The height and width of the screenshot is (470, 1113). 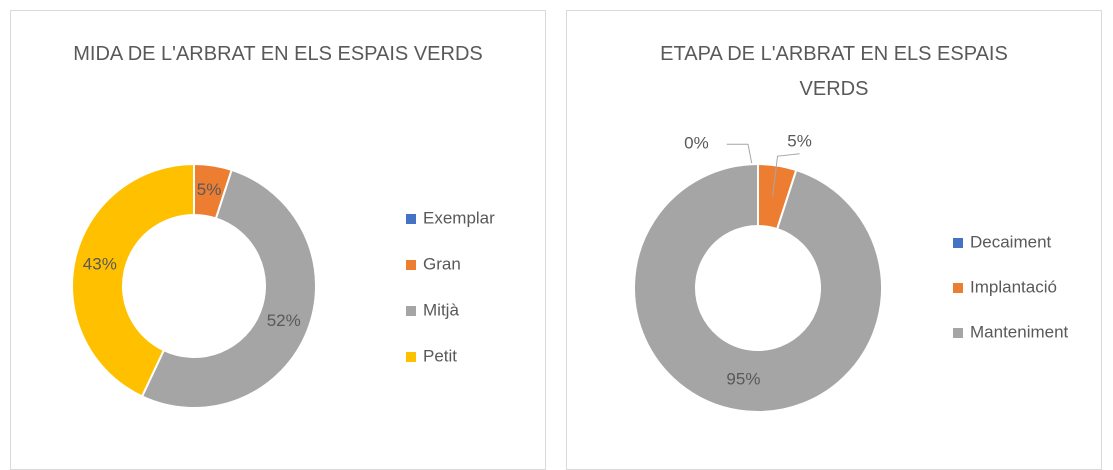 What do you see at coordinates (459, 217) in the screenshot?
I see `legend-label: Exemplar` at bounding box center [459, 217].